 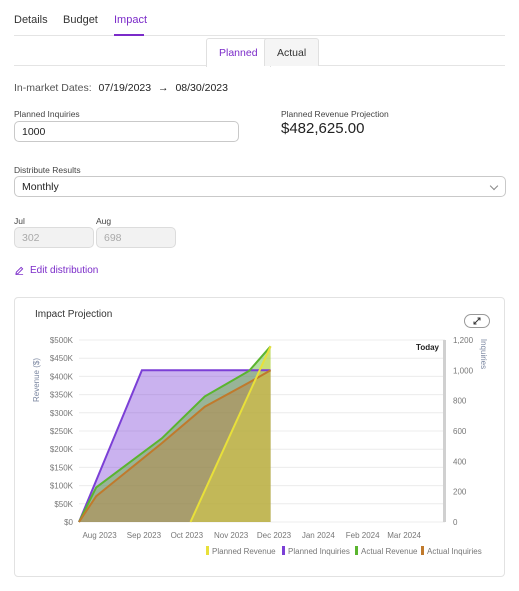 I want to click on right-axis-label: Inquiries, so click(x=483, y=354).